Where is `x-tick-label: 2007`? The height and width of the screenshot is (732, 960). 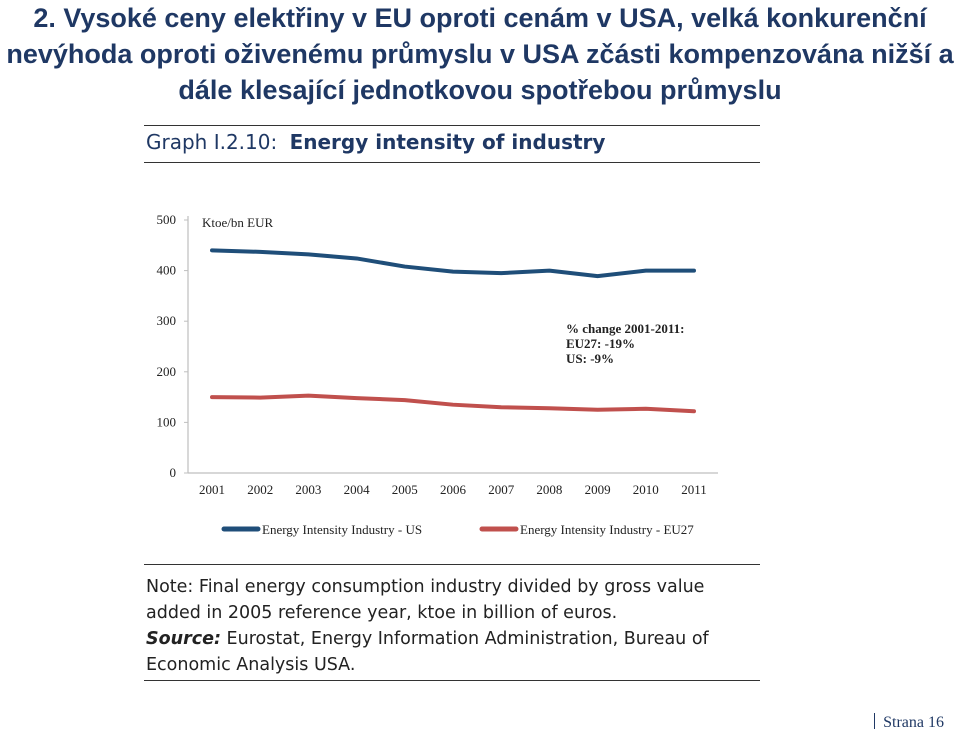
x-tick-label: 2007 is located at coordinates (501, 489).